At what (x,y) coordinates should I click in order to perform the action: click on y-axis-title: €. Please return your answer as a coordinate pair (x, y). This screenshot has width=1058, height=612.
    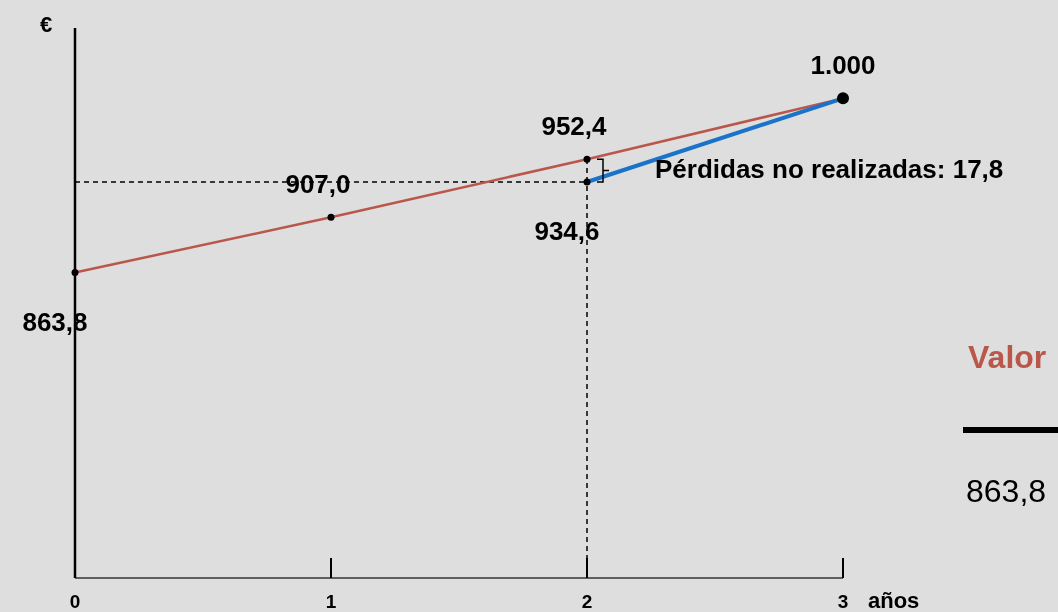
    Looking at the image, I should click on (46, 24).